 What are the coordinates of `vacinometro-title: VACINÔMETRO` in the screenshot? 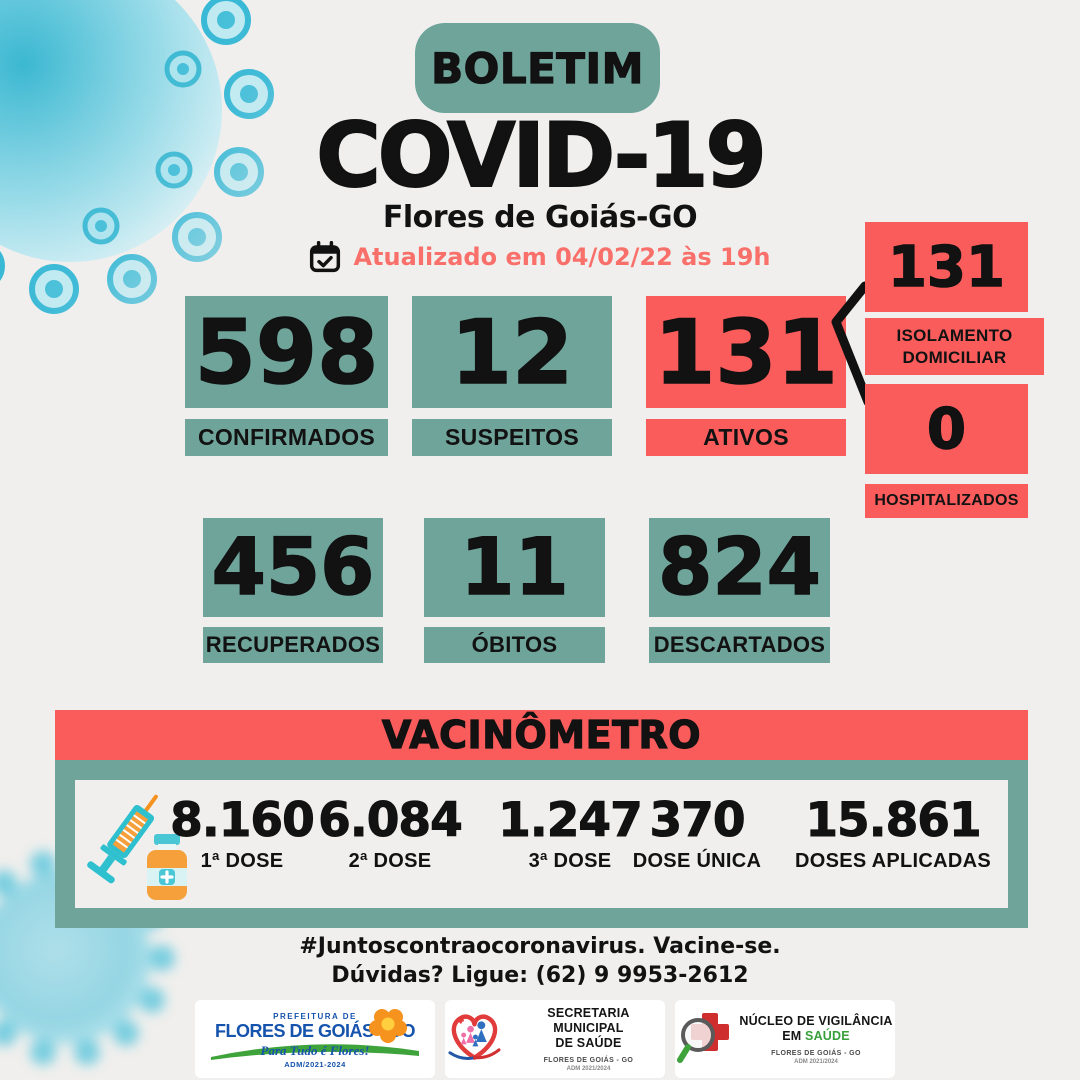 It's located at (541, 734).